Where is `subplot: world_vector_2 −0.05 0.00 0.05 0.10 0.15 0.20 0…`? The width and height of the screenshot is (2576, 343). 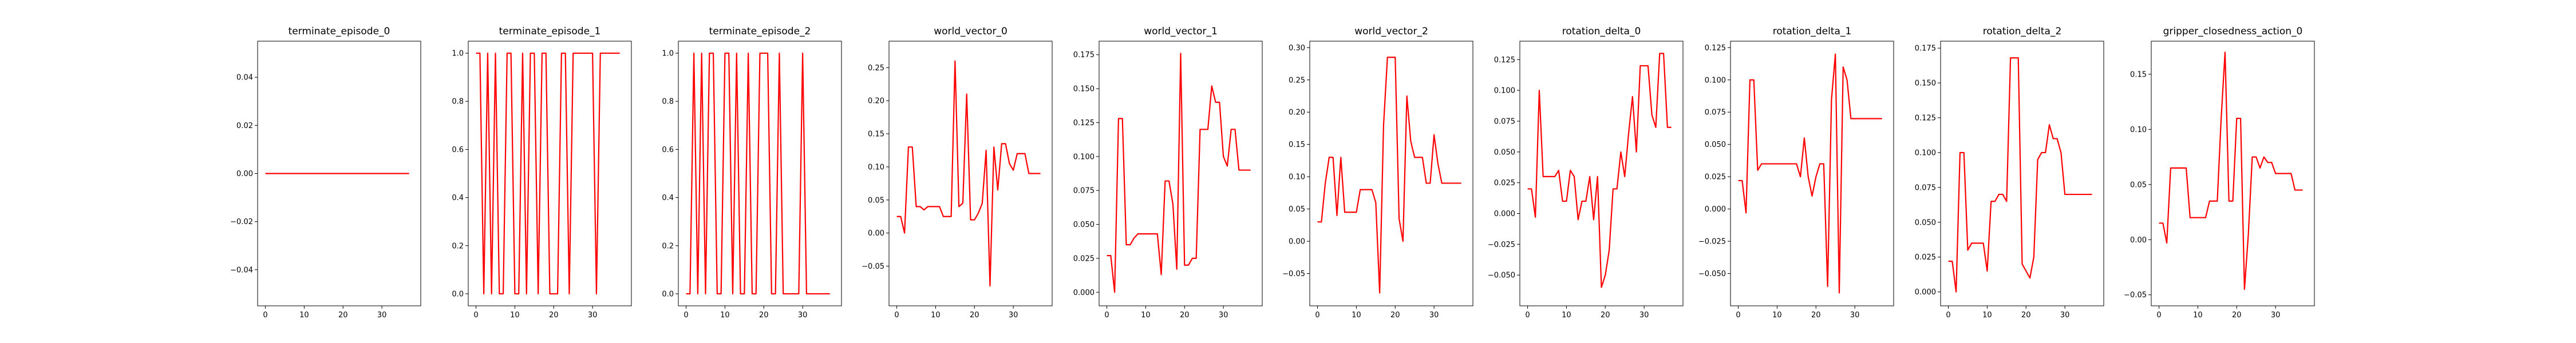
subplot: world_vector_2 −0.05 0.00 0.05 0.10 0.15 0.20 0… is located at coordinates (1377, 173).